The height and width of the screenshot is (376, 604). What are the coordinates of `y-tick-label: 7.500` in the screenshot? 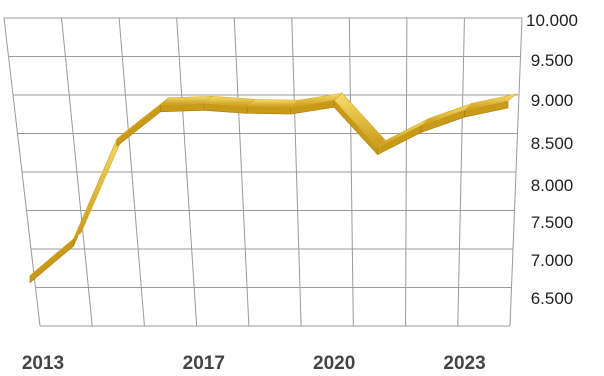 It's located at (552, 222).